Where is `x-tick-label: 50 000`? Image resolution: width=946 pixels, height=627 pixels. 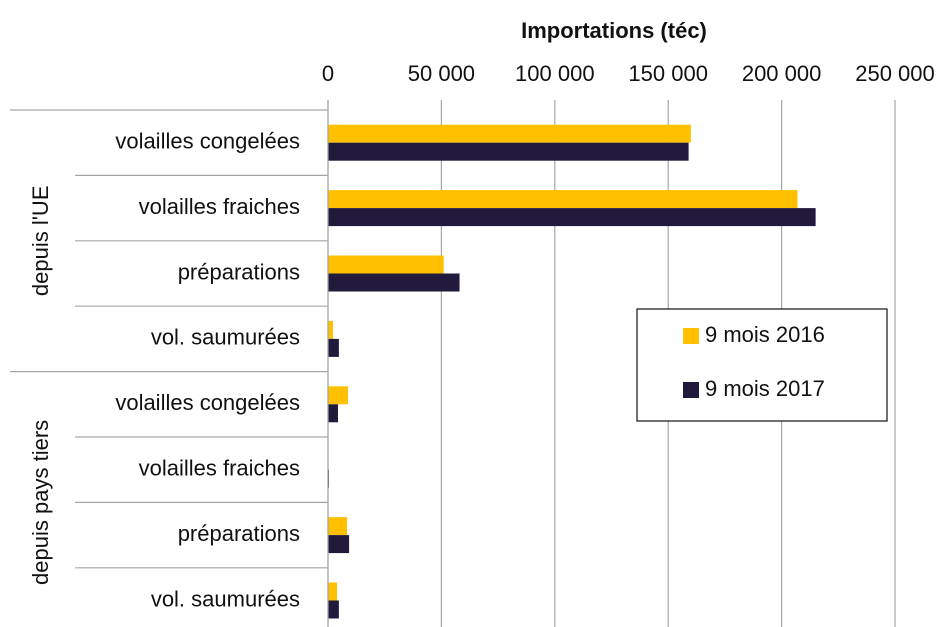
x-tick-label: 50 000 is located at coordinates (441, 73).